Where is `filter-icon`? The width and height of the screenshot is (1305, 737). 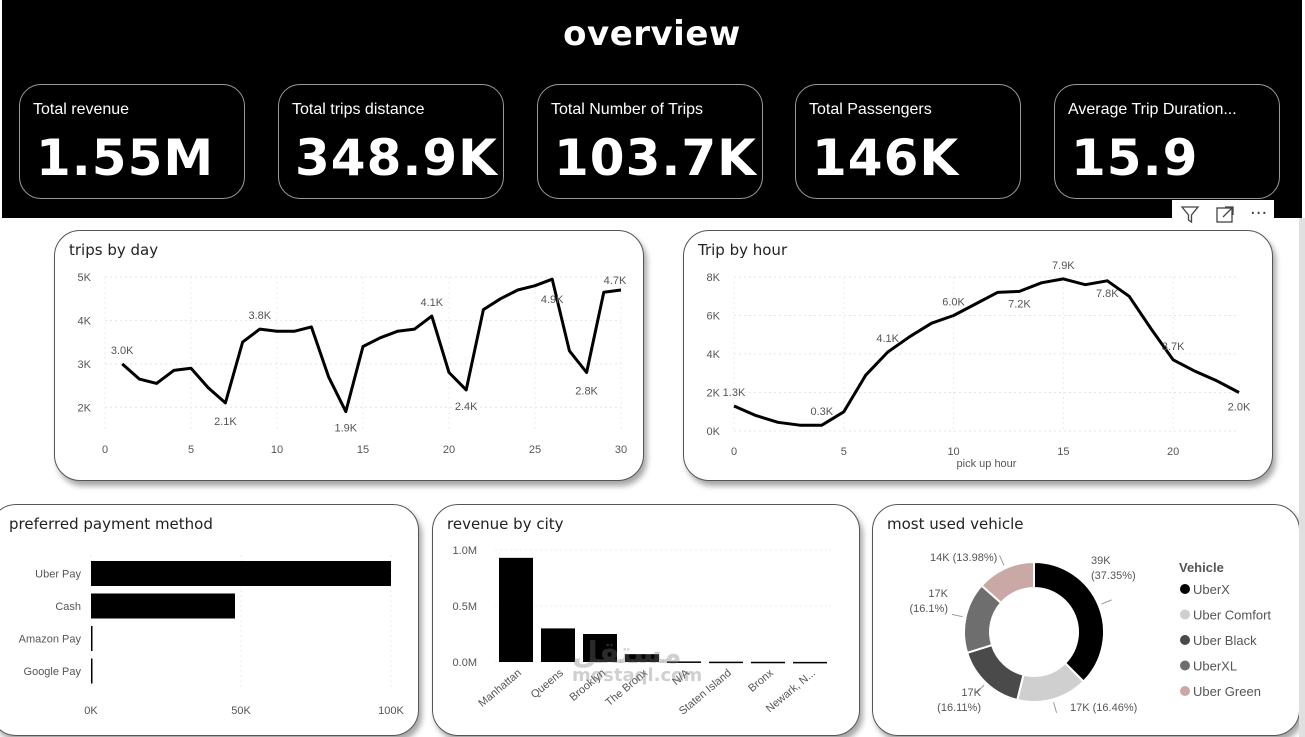 filter-icon is located at coordinates (1190, 214).